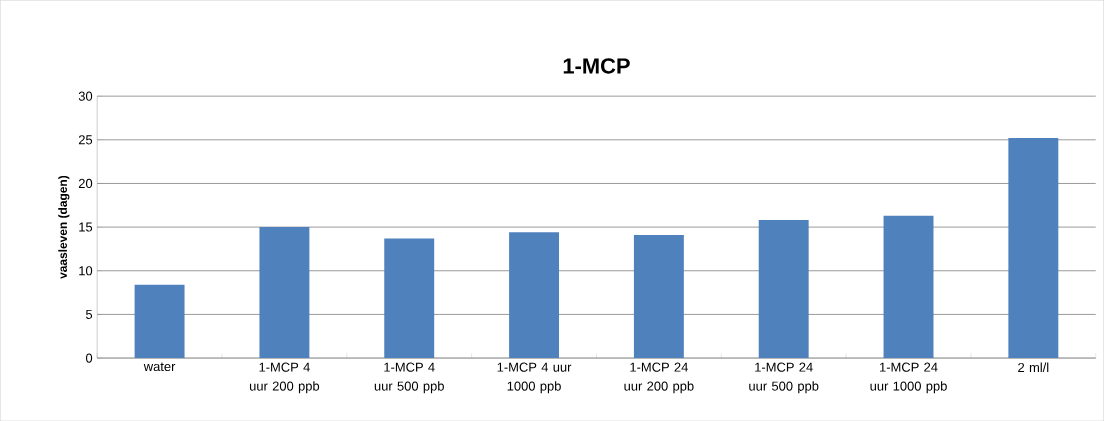  I want to click on x-tick-label: 1-MCP 24 uur 200 ppb, so click(659, 378).